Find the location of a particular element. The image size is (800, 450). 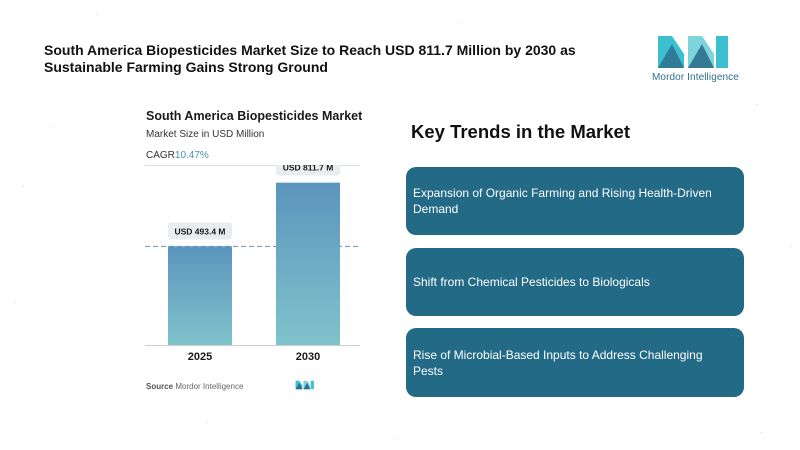

bar-chart: USD 493.4 M 2025 USD 811.7 M 2030 is located at coordinates (252, 264).